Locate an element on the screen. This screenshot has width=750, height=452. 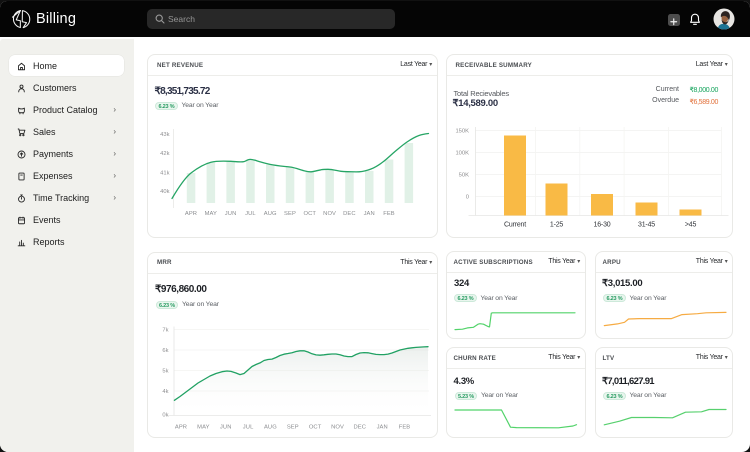
svg-text: 40k is located at coordinates (164, 192).